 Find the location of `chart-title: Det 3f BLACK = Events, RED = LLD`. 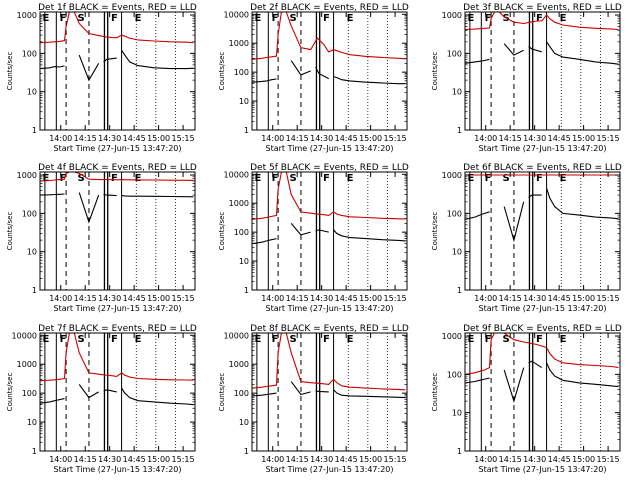

chart-title: Det 3f BLACK = Events, RED = LLD is located at coordinates (542, 8).